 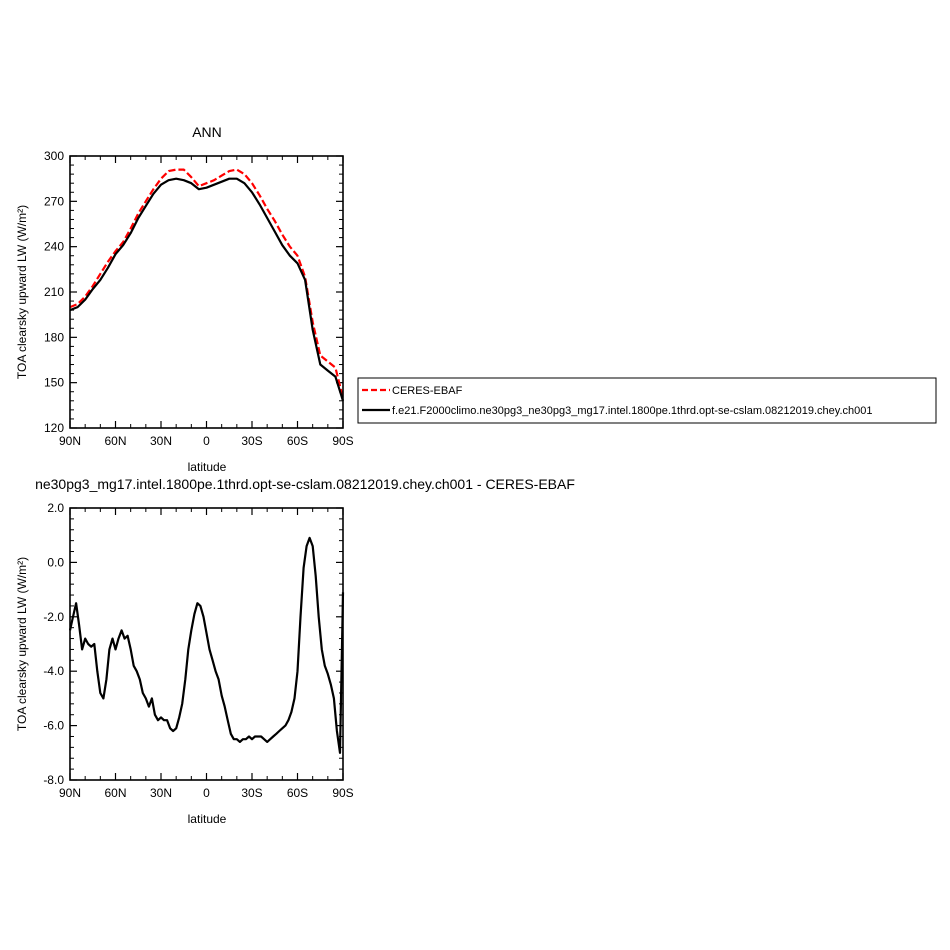 I want to click on bottom-xtick-label: 90S, so click(x=342, y=793).